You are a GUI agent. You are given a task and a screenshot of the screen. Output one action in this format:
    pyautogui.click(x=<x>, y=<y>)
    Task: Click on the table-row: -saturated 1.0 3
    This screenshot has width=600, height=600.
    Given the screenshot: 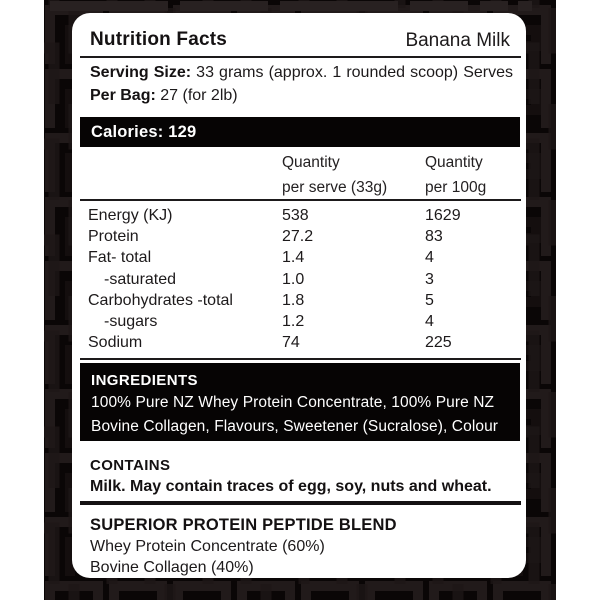 What is the action you would take?
    pyautogui.click(x=303, y=279)
    